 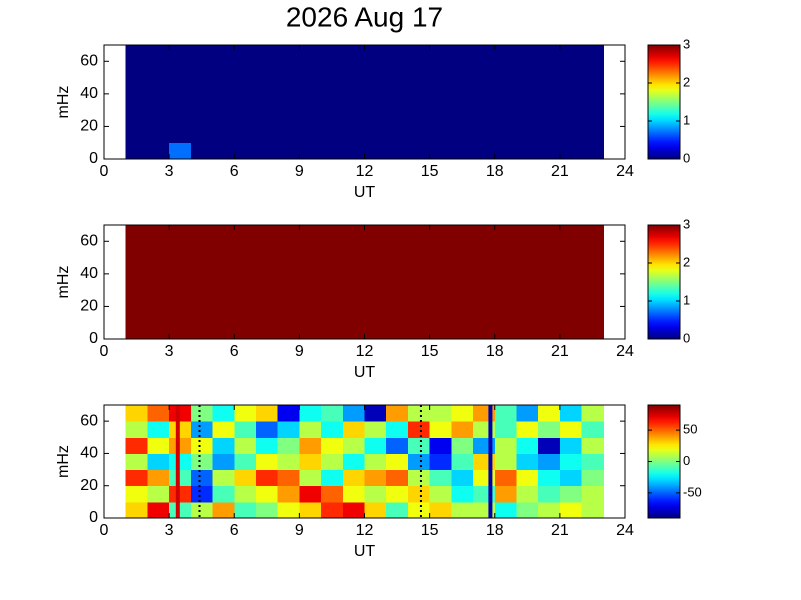 I want to click on x-tick-label: 9, so click(x=299, y=171).